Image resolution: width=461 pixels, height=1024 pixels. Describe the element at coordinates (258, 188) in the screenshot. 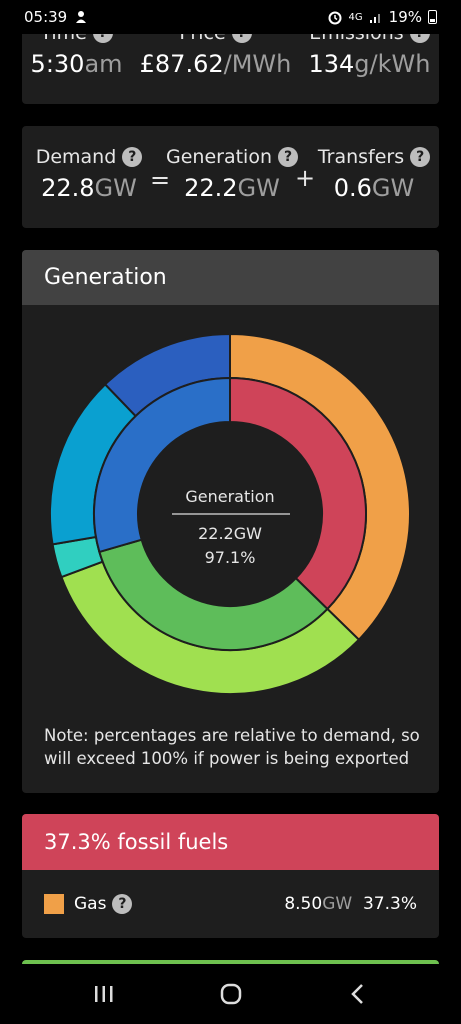

I see `generation-unit: GW` at that location.